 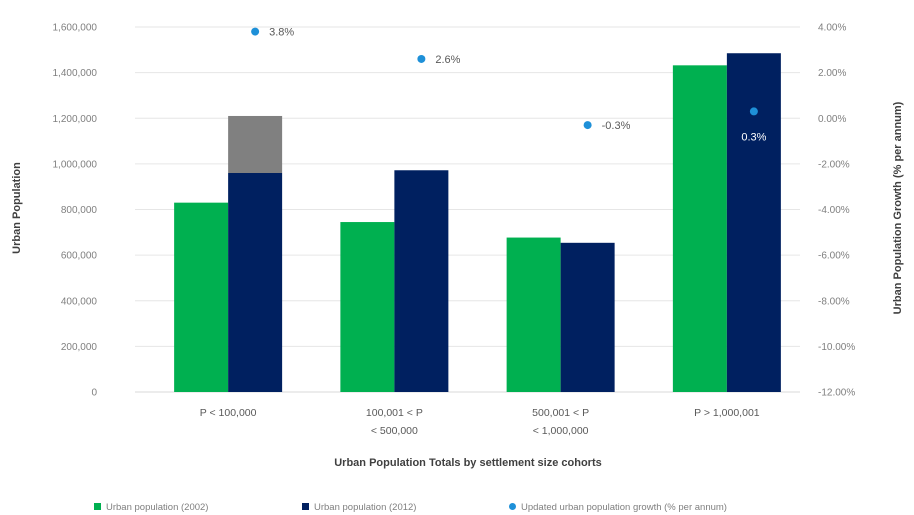 What do you see at coordinates (79, 347) in the screenshot?
I see `y-tick-label: 200,000` at bounding box center [79, 347].